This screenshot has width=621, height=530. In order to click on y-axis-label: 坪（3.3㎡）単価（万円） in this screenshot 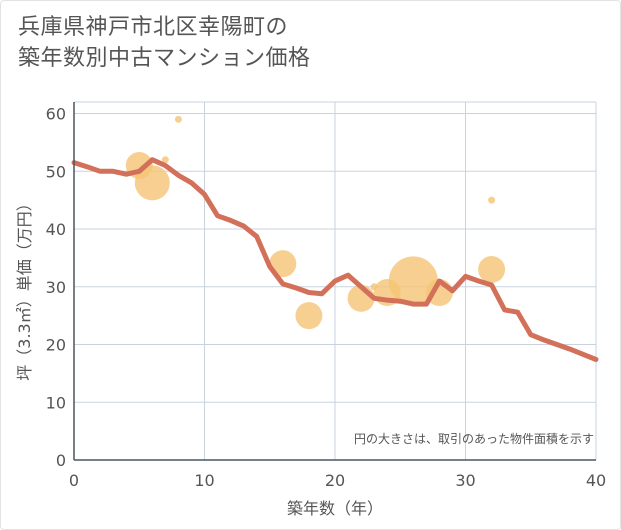, I will do `click(24, 287)`.